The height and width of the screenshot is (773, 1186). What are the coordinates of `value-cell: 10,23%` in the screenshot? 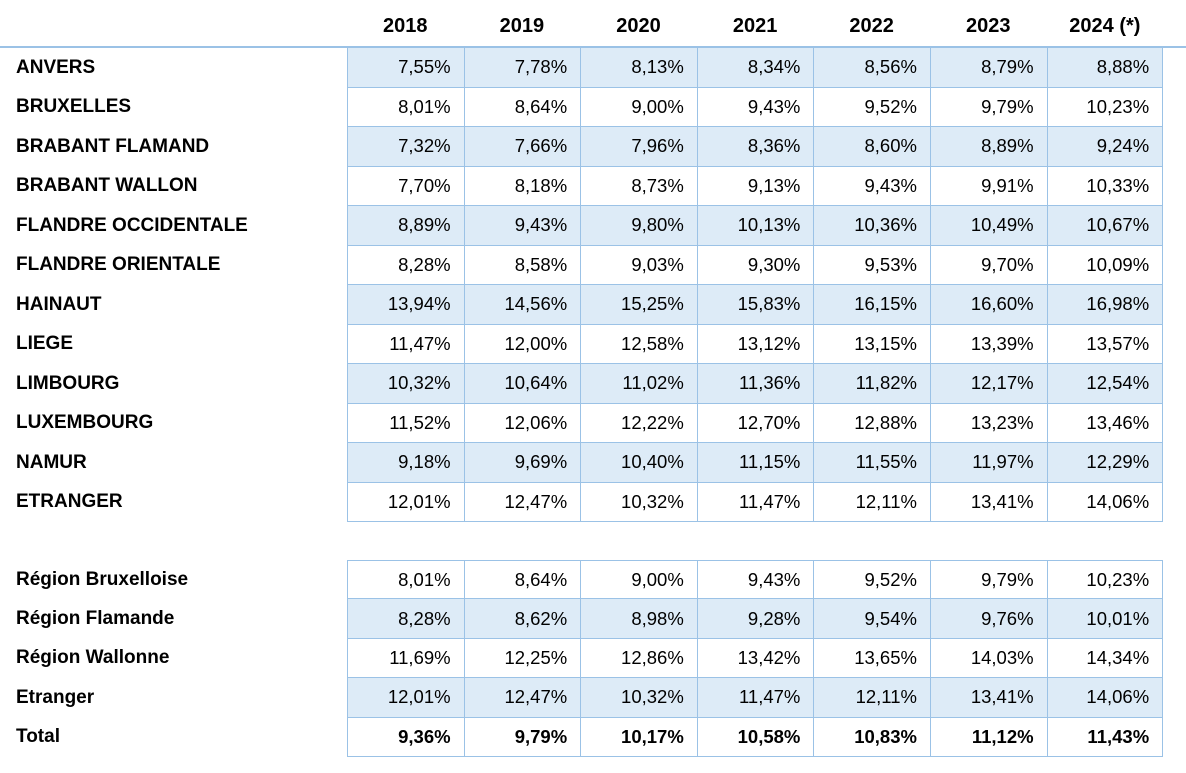 It's located at (1105, 107).